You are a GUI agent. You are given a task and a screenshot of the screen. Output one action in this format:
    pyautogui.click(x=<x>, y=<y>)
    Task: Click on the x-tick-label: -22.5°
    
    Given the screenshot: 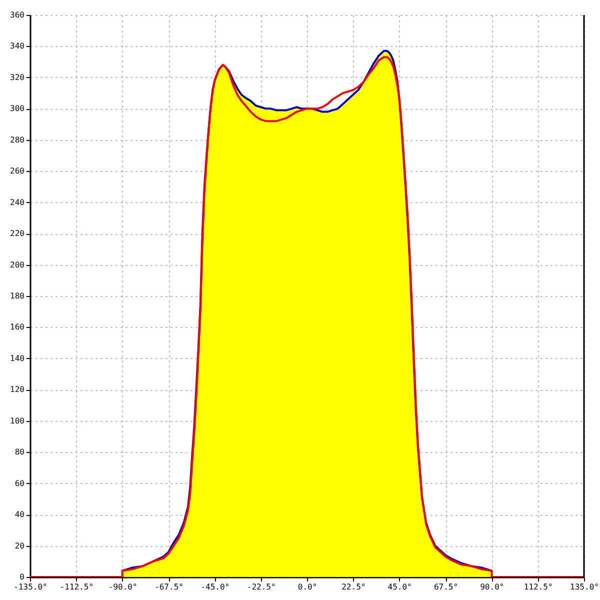 What is the action you would take?
    pyautogui.click(x=261, y=587)
    